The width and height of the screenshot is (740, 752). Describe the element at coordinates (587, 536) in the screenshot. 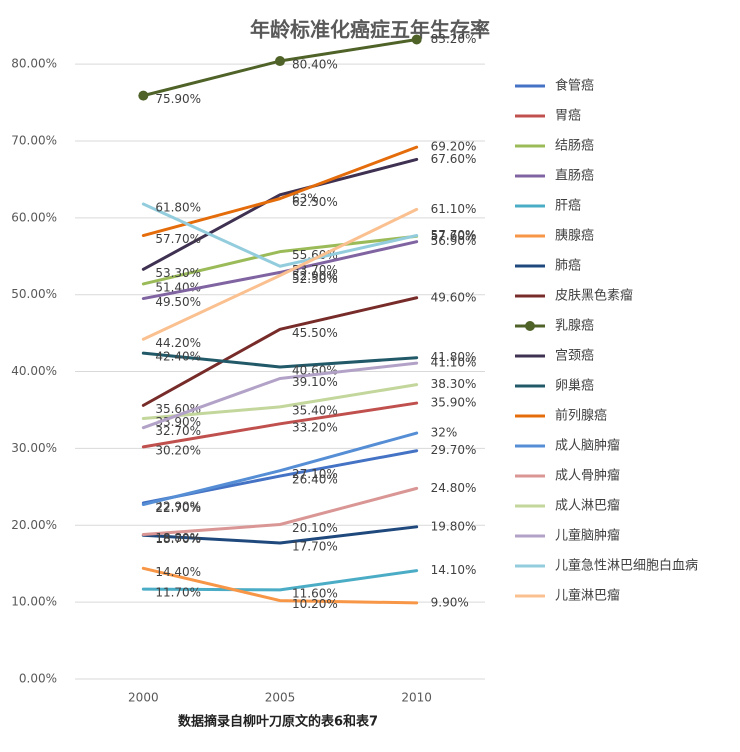

I see `legend-label: 儿童脑肿瘤` at that location.